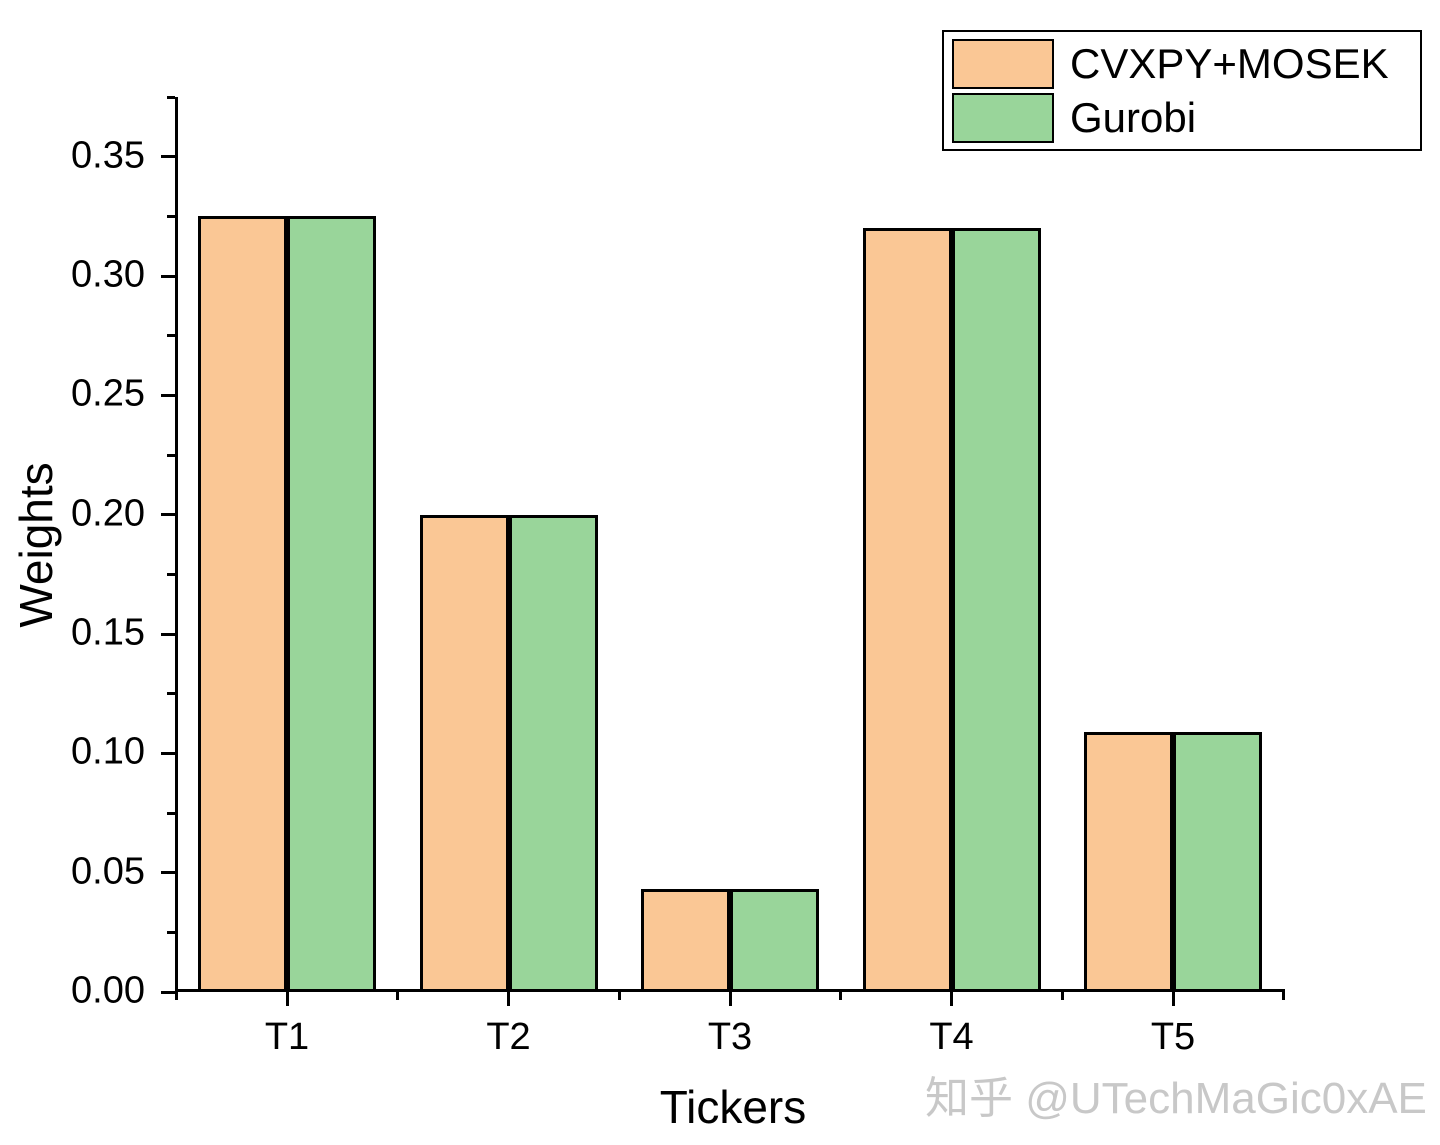 The width and height of the screenshot is (1440, 1145). Describe the element at coordinates (1229, 63) in the screenshot. I see `legend-label-cvxpy-mosek: CVXPY+MOSEK` at that location.